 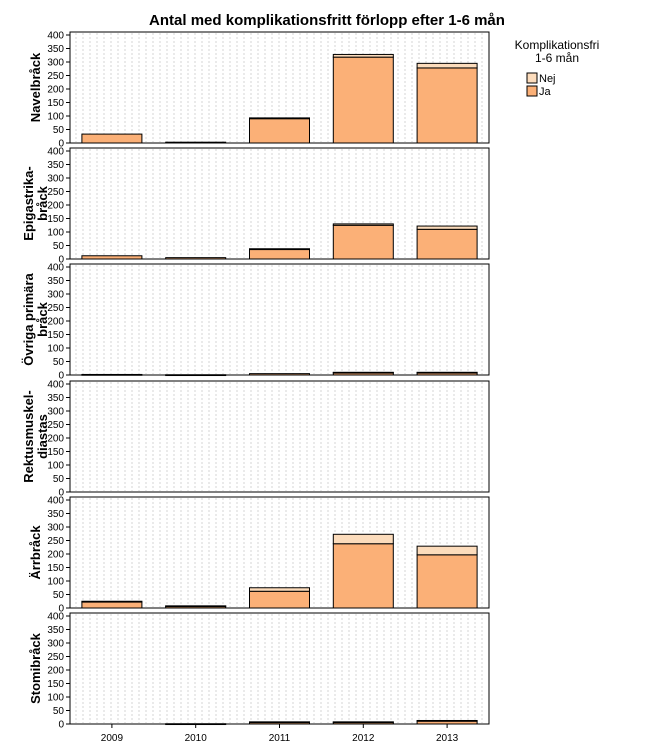 I want to click on panel-label: Epigastrika-bråck, so click(x=35, y=203).